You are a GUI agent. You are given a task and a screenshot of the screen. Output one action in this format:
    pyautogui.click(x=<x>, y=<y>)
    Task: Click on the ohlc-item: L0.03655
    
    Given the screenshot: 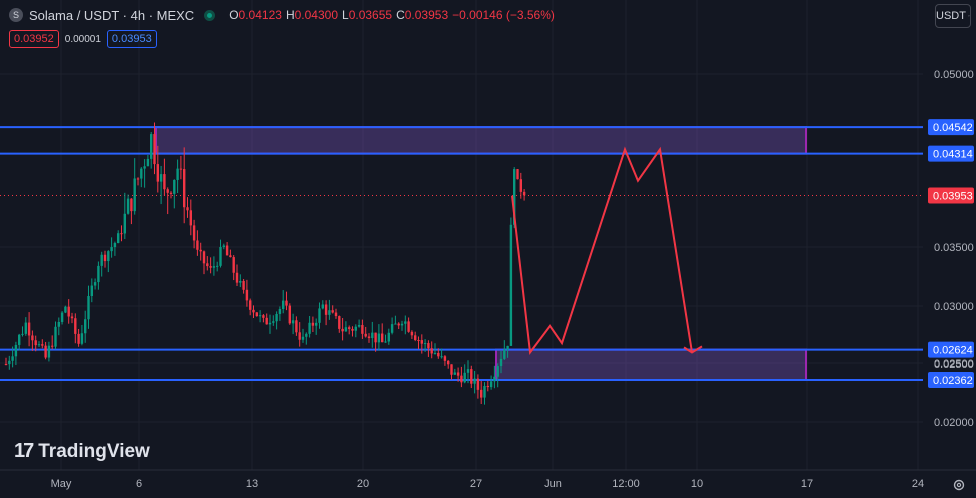 What is the action you would take?
    pyautogui.click(x=367, y=15)
    